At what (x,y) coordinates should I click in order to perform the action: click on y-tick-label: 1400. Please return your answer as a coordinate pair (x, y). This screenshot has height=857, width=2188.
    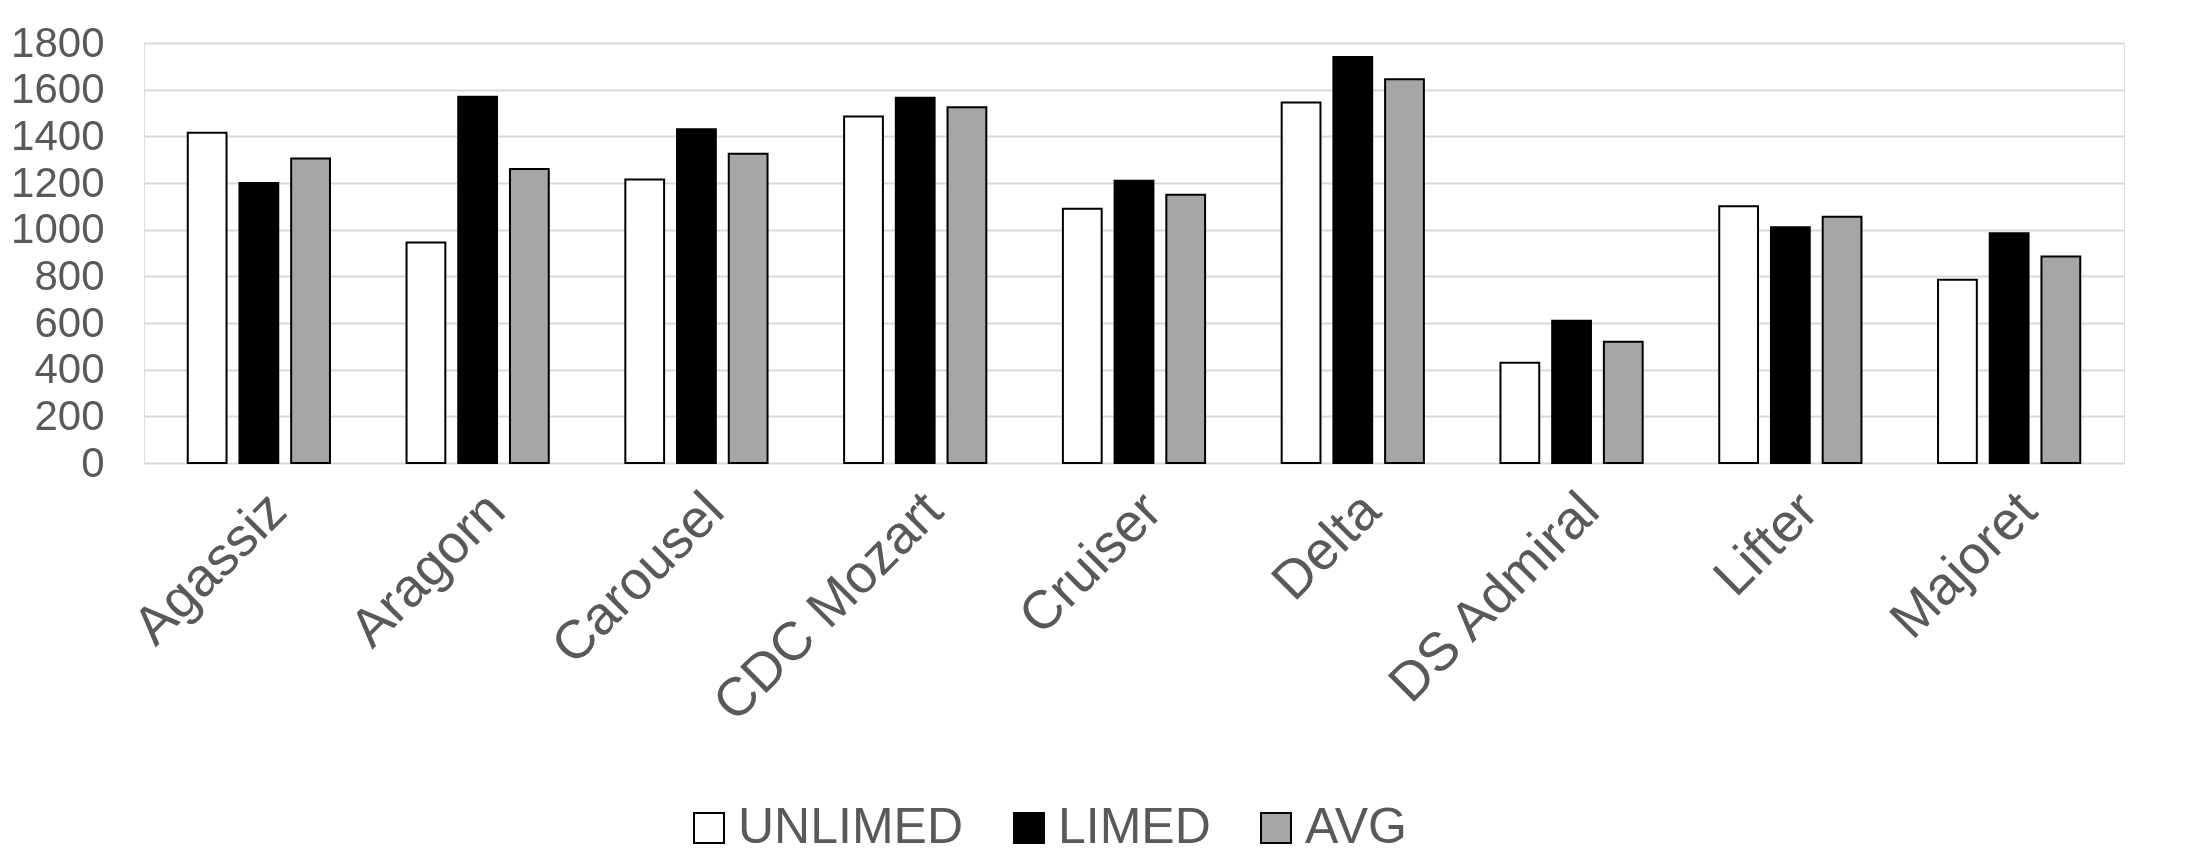
    Looking at the image, I should click on (58, 135).